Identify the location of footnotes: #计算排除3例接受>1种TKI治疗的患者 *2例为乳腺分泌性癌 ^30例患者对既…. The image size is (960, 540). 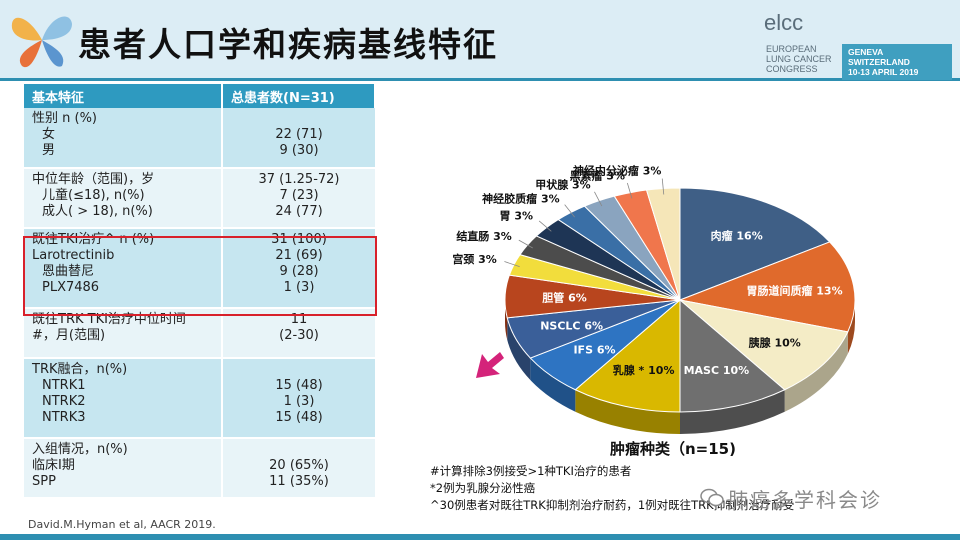
(612, 488).